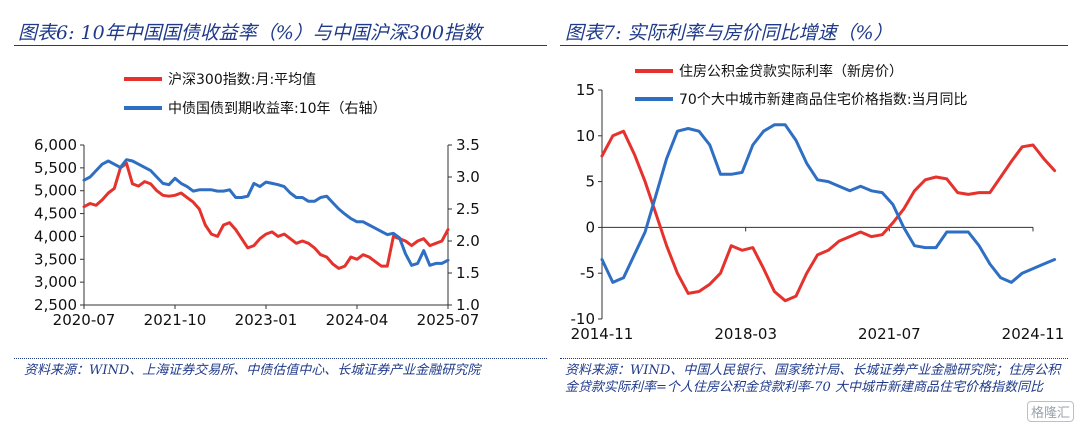  I want to click on x-tick-label: 2018-03, so click(745, 334).